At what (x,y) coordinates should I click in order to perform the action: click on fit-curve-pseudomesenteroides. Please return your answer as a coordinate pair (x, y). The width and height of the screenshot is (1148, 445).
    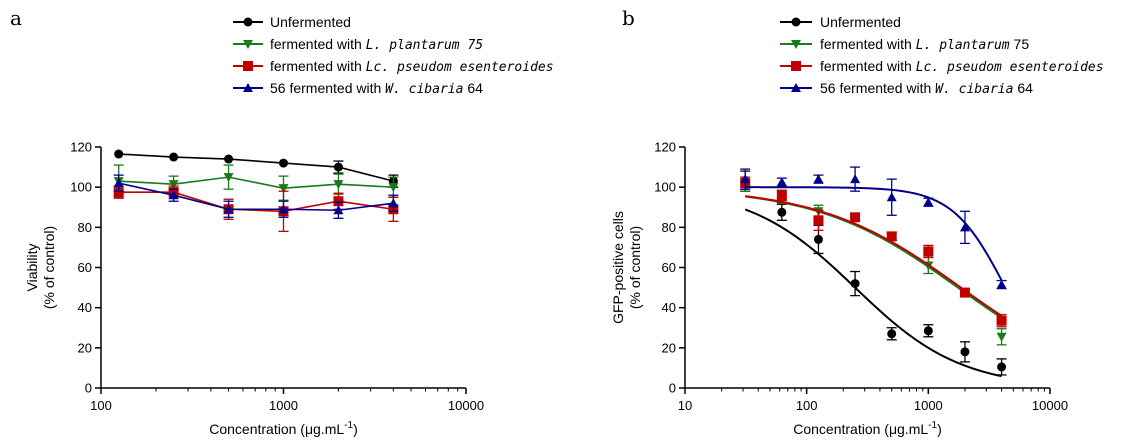
    Looking at the image, I should click on (874, 256).